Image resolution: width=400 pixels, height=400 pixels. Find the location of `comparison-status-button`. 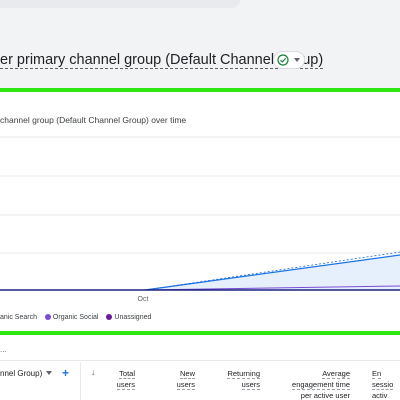

comparison-status-button is located at coordinates (289, 60).